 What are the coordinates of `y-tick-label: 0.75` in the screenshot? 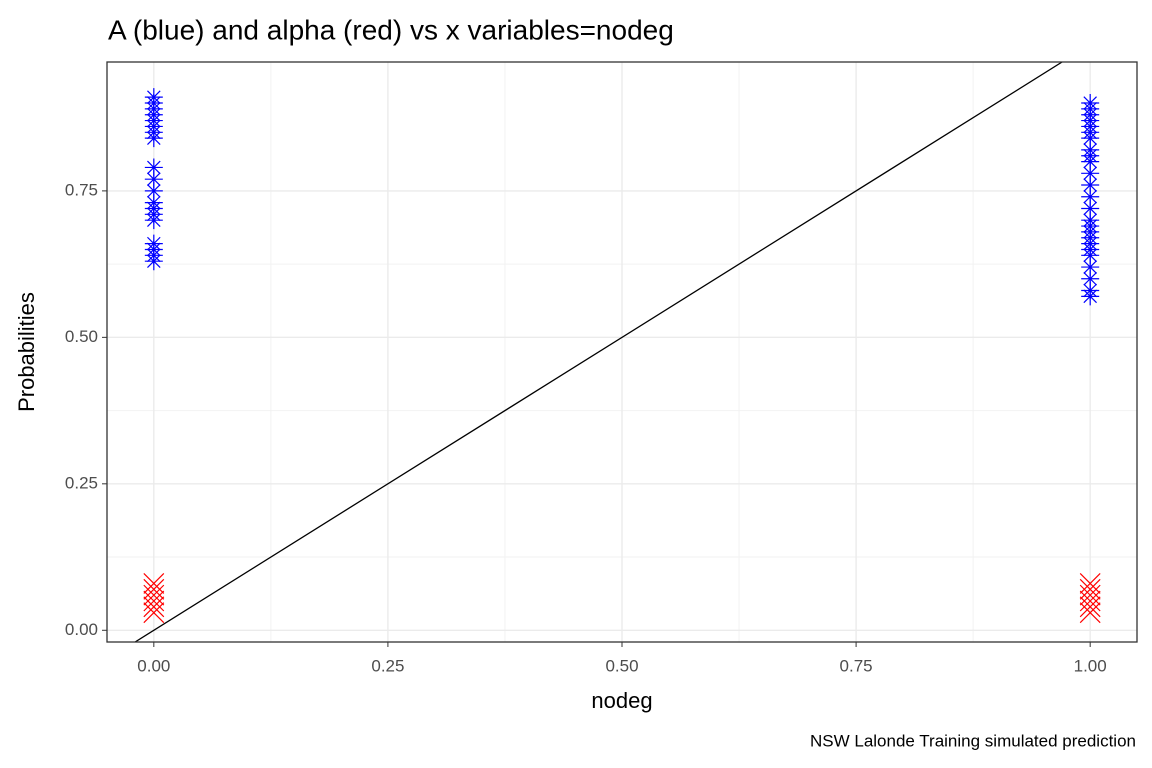 It's located at (81, 189).